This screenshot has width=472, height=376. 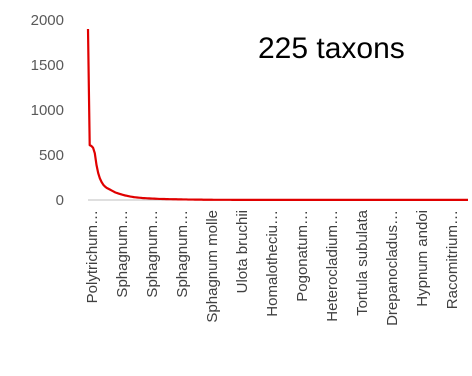 I want to click on y-tick-label: 0, so click(x=60, y=200).